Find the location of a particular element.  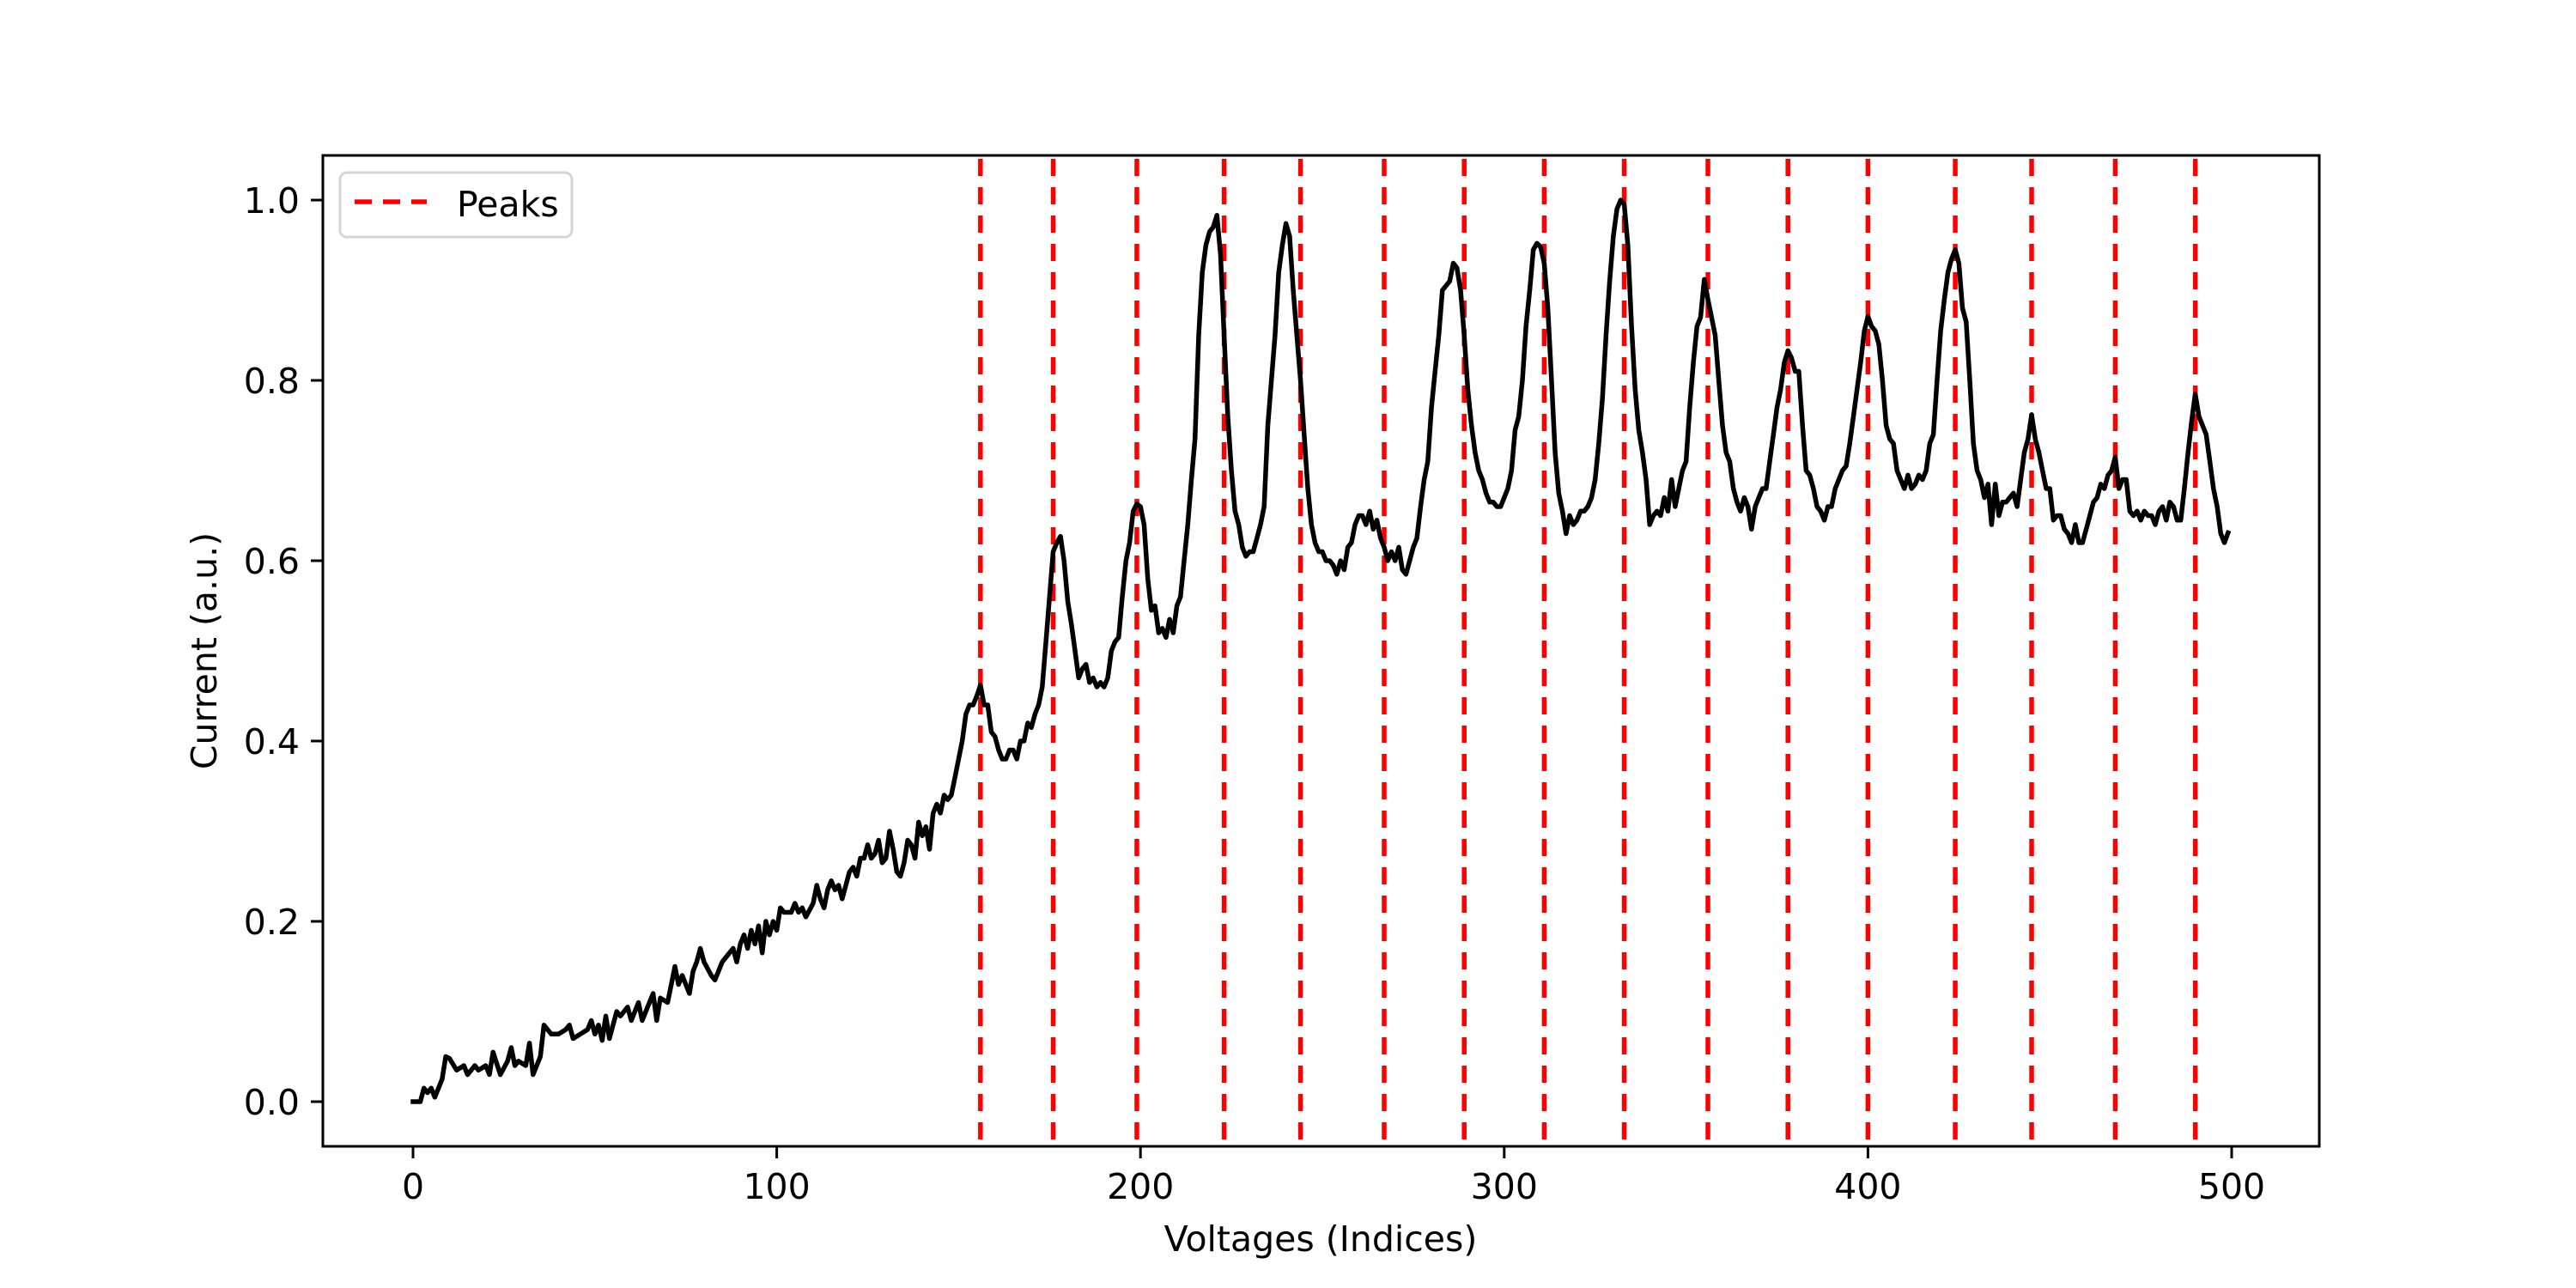

x-tick-label: 500 is located at coordinates (2231, 1186).